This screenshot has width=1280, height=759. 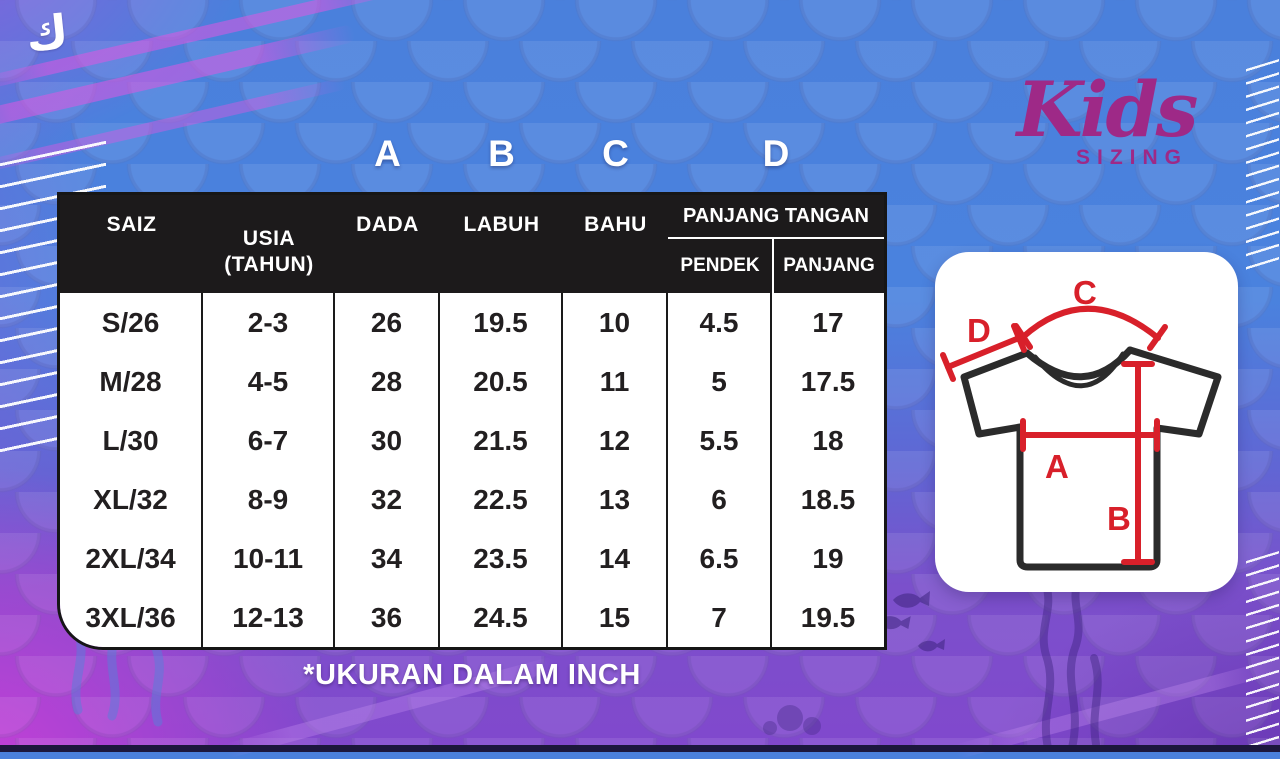 I want to click on diagram-label-c: C, so click(x=1085, y=292).